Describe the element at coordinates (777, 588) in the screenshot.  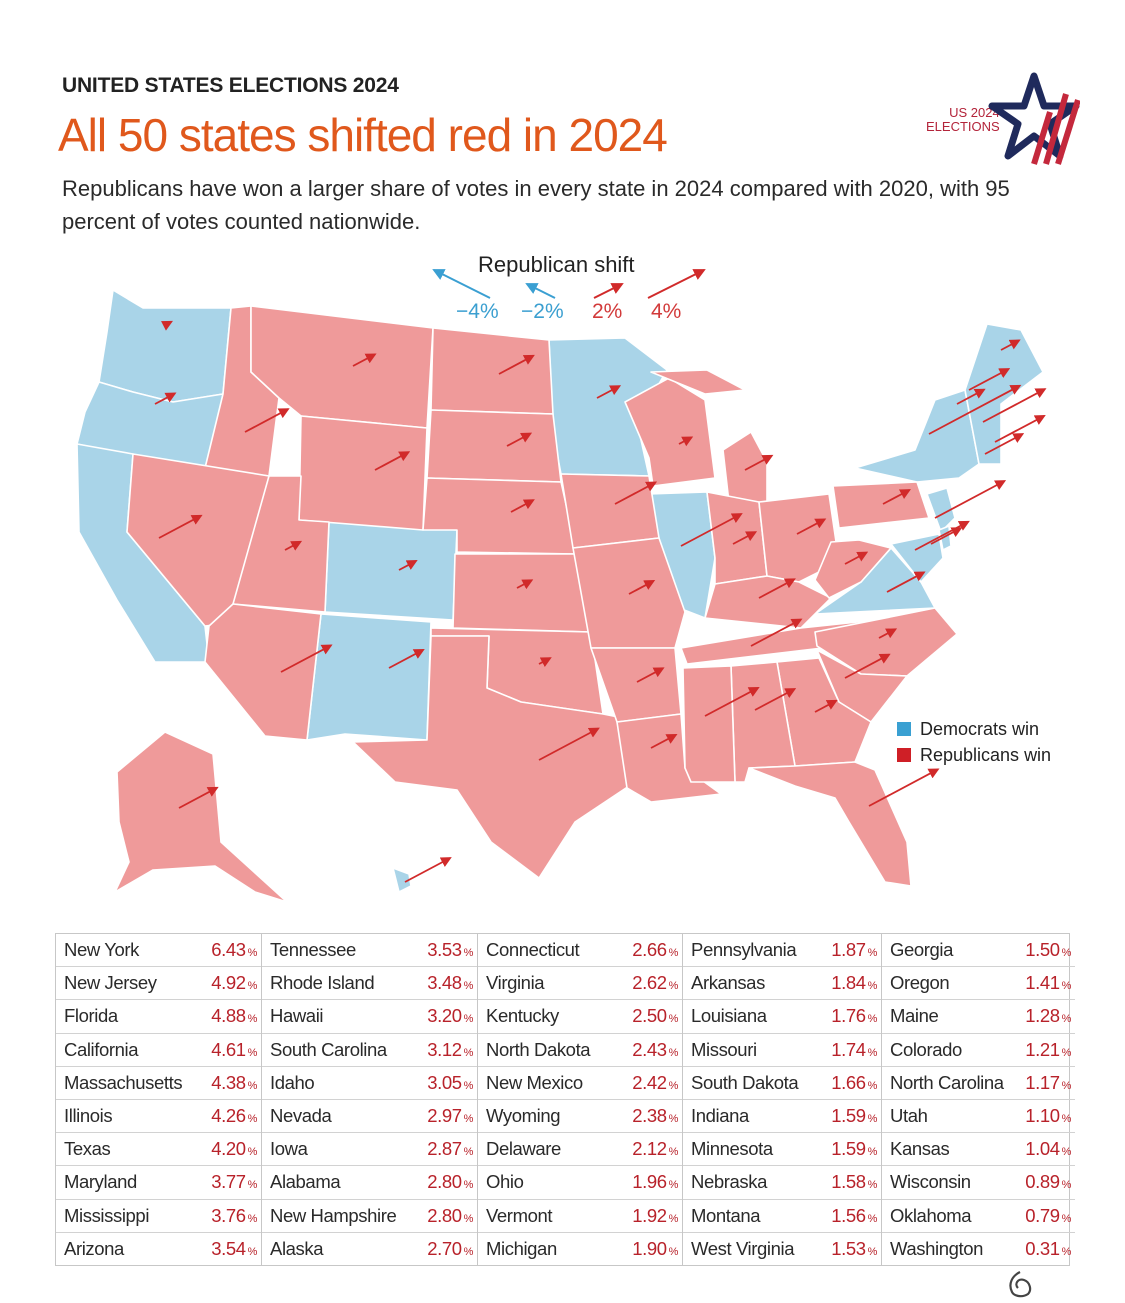
I see `arrow-kentucky` at that location.